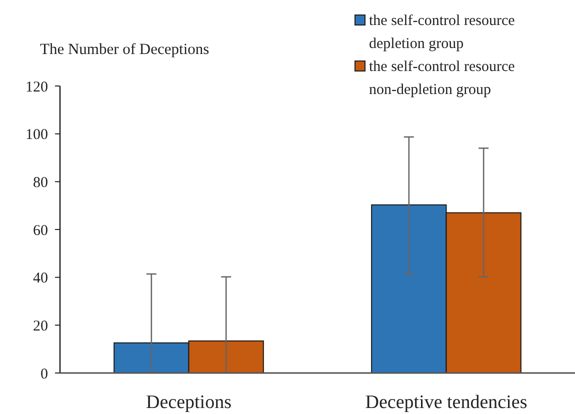 The height and width of the screenshot is (414, 575). What do you see at coordinates (125, 49) in the screenshot?
I see `y-axis-title: The Number of Deceptions` at bounding box center [125, 49].